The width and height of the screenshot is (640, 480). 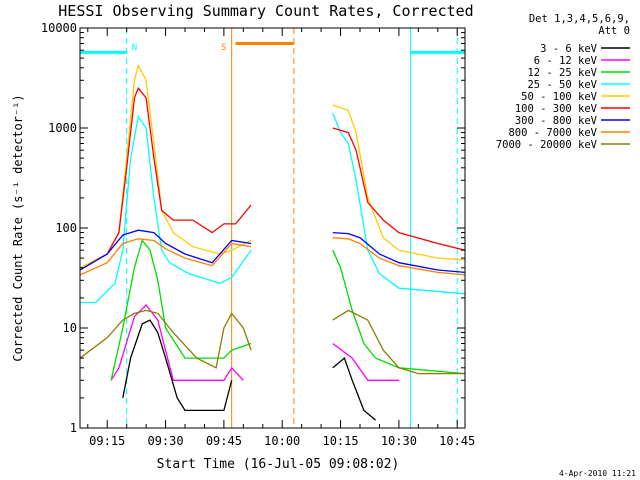 What do you see at coordinates (559, 97) in the screenshot?
I see `legend-label-4: 50 - 100 keV` at bounding box center [559, 97].